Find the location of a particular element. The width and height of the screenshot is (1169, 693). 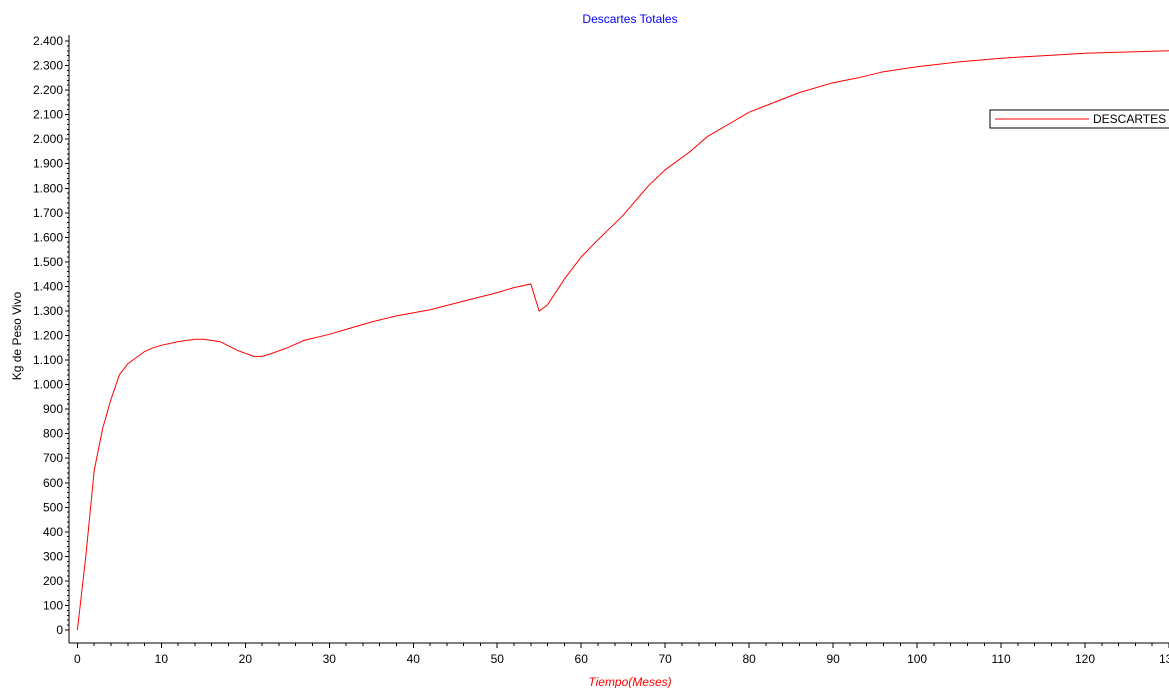

x-tick-label: 0 is located at coordinates (77, 659).